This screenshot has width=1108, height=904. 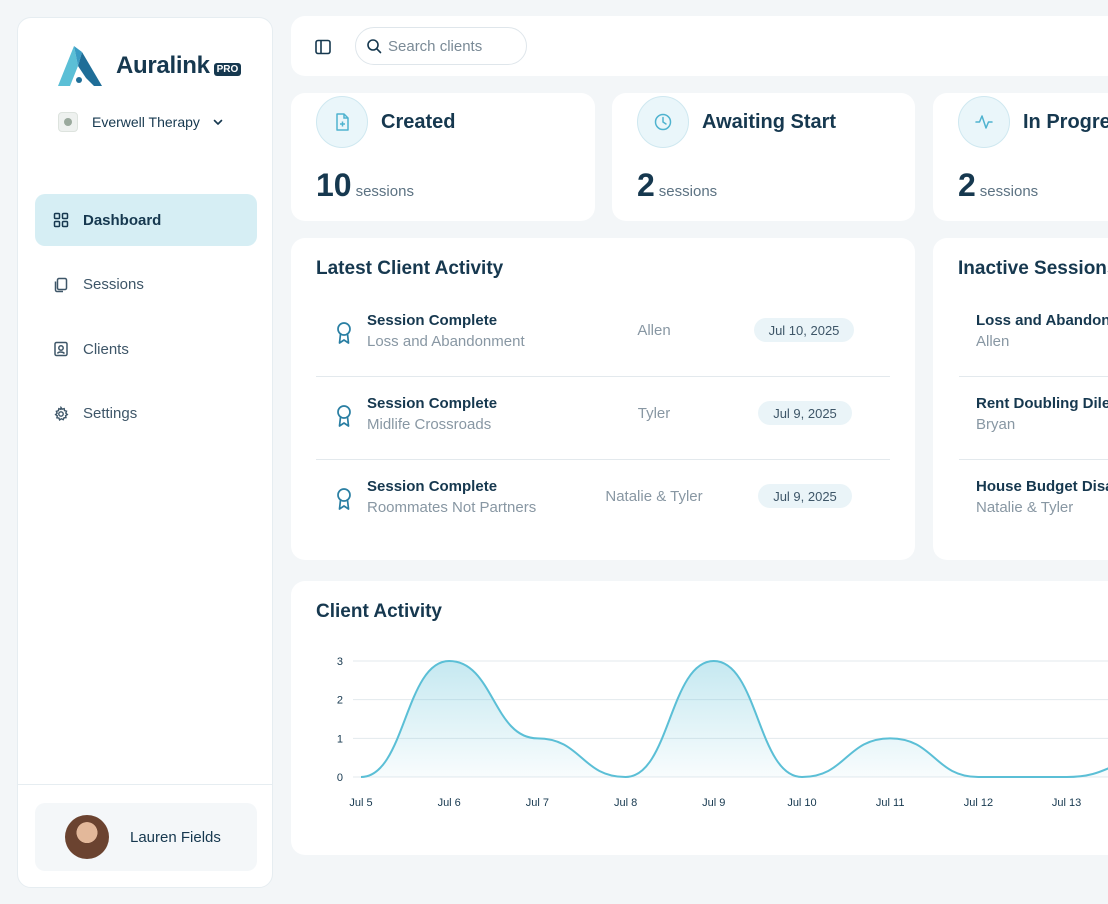 What do you see at coordinates (146, 285) in the screenshot?
I see `nav-item-sessions: Sessions` at bounding box center [146, 285].